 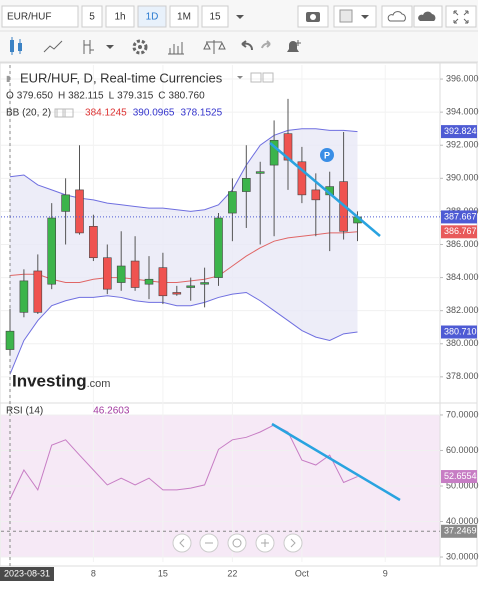 What do you see at coordinates (462, 78) in the screenshot?
I see `y-tick-label: 396.000` at bounding box center [462, 78].